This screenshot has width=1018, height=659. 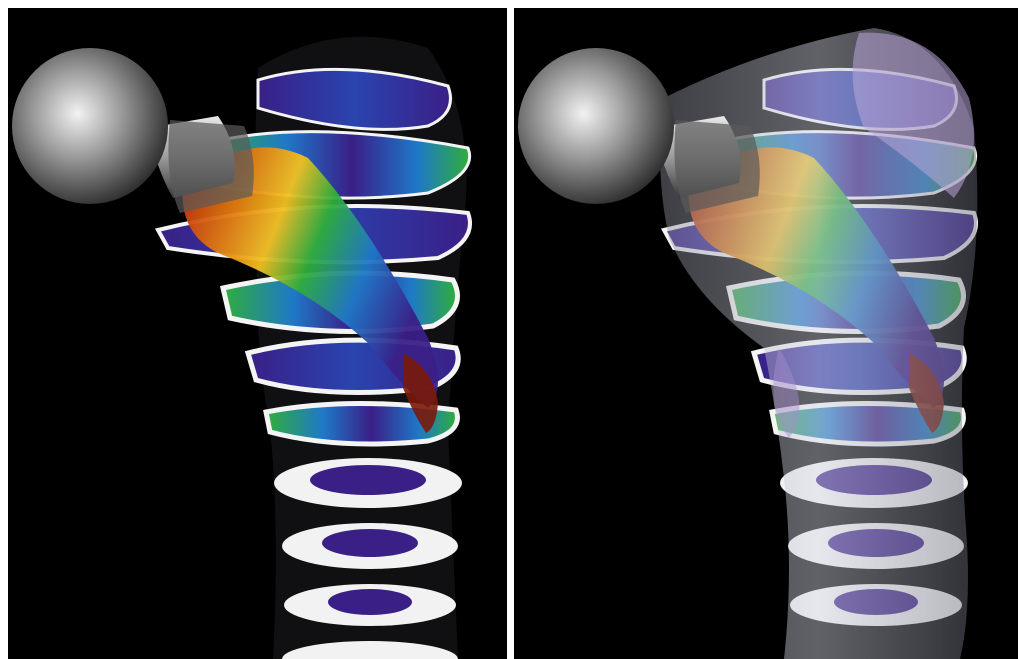 I want to click on section-7-core, so click(x=368, y=480).